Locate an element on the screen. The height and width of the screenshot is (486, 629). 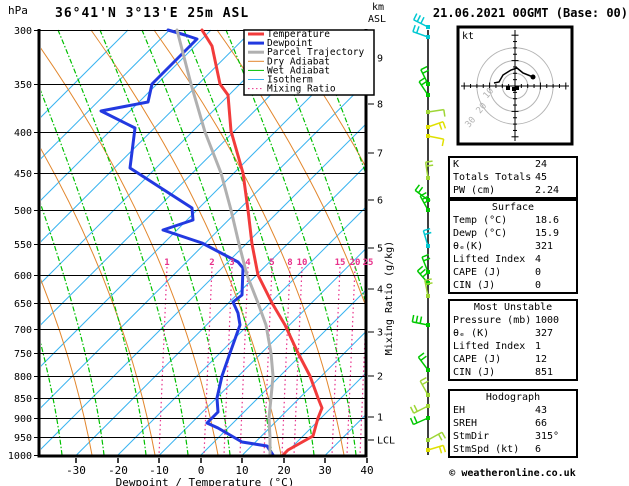
hodograph-unit-label: kt is located at coordinates (468, 36).